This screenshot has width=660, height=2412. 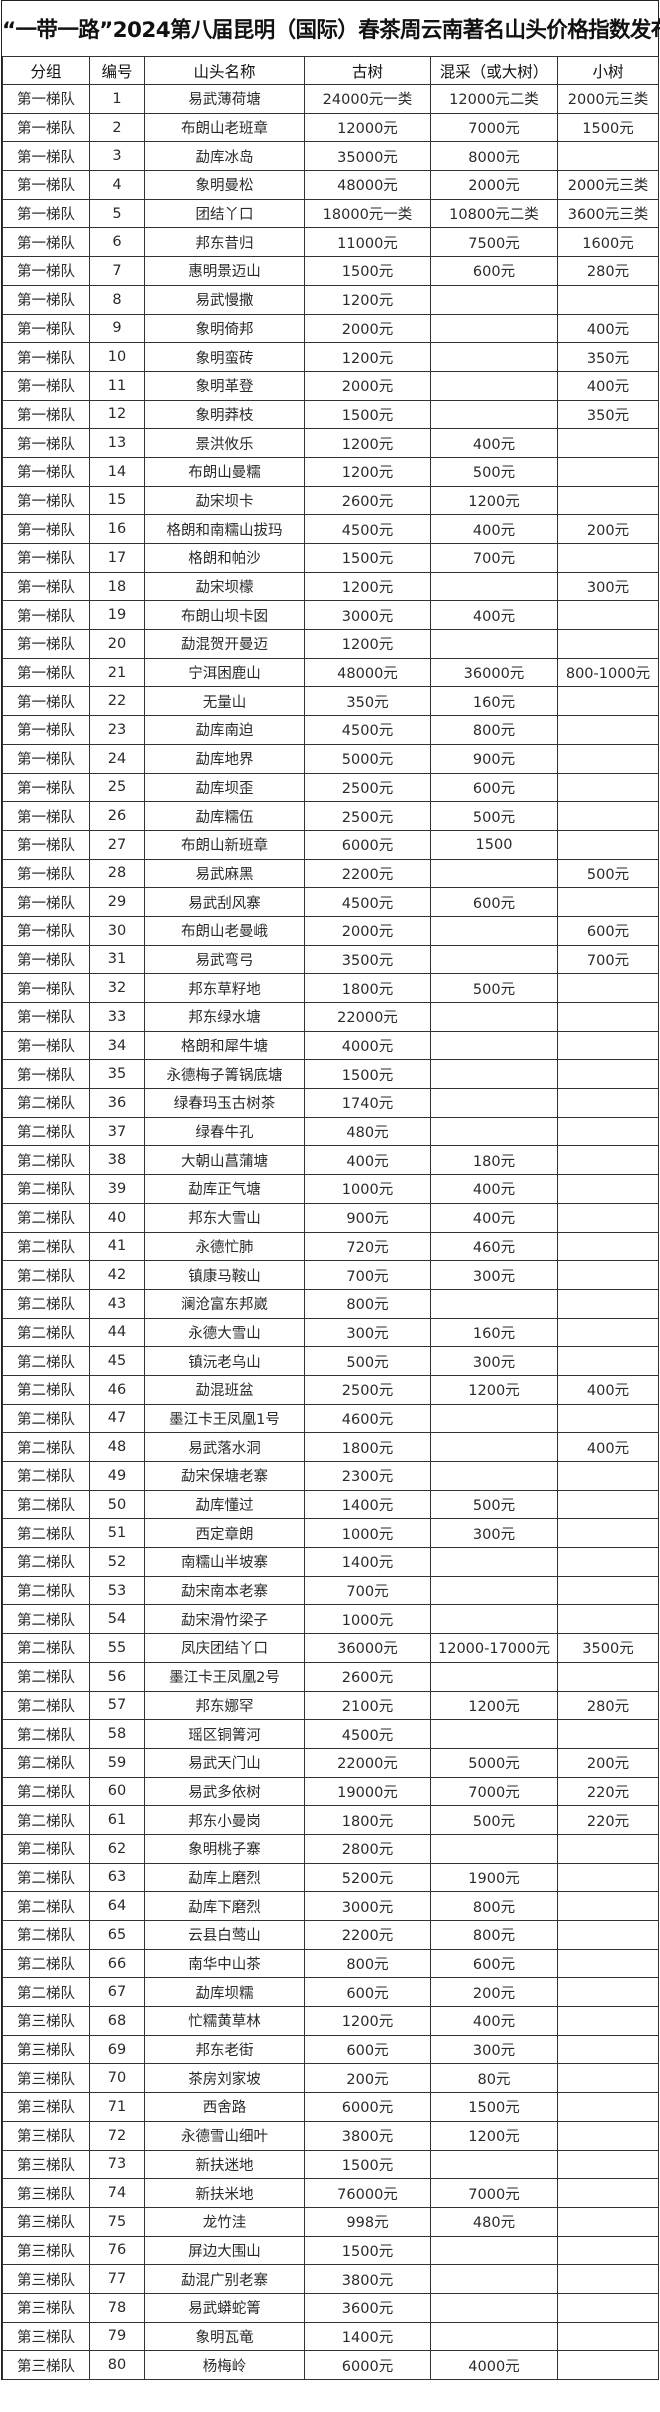 I want to click on table-row: 第二梯队 53 勐宋南本老寨 700元, so click(x=330, y=1590).